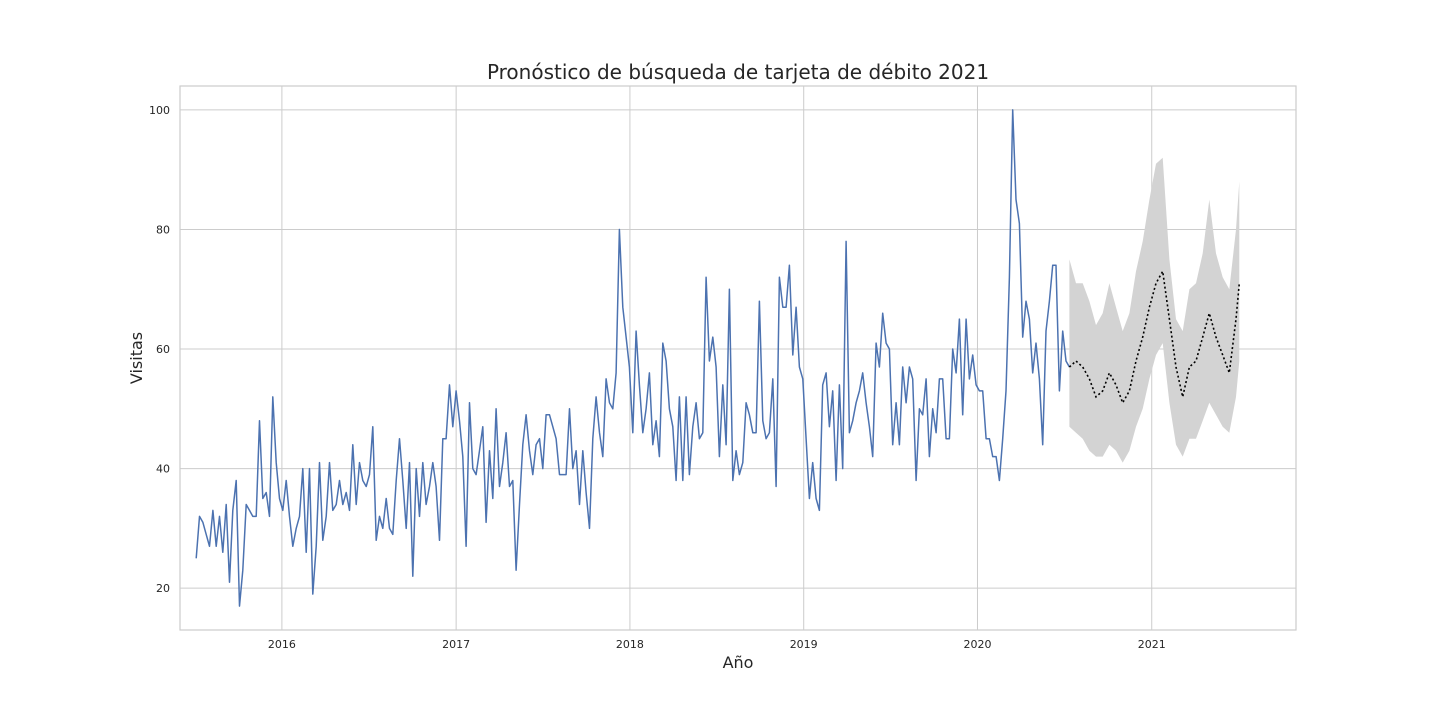 The width and height of the screenshot is (1440, 720). What do you see at coordinates (456, 644) in the screenshot?
I see `x-tick-label: 2017` at bounding box center [456, 644].